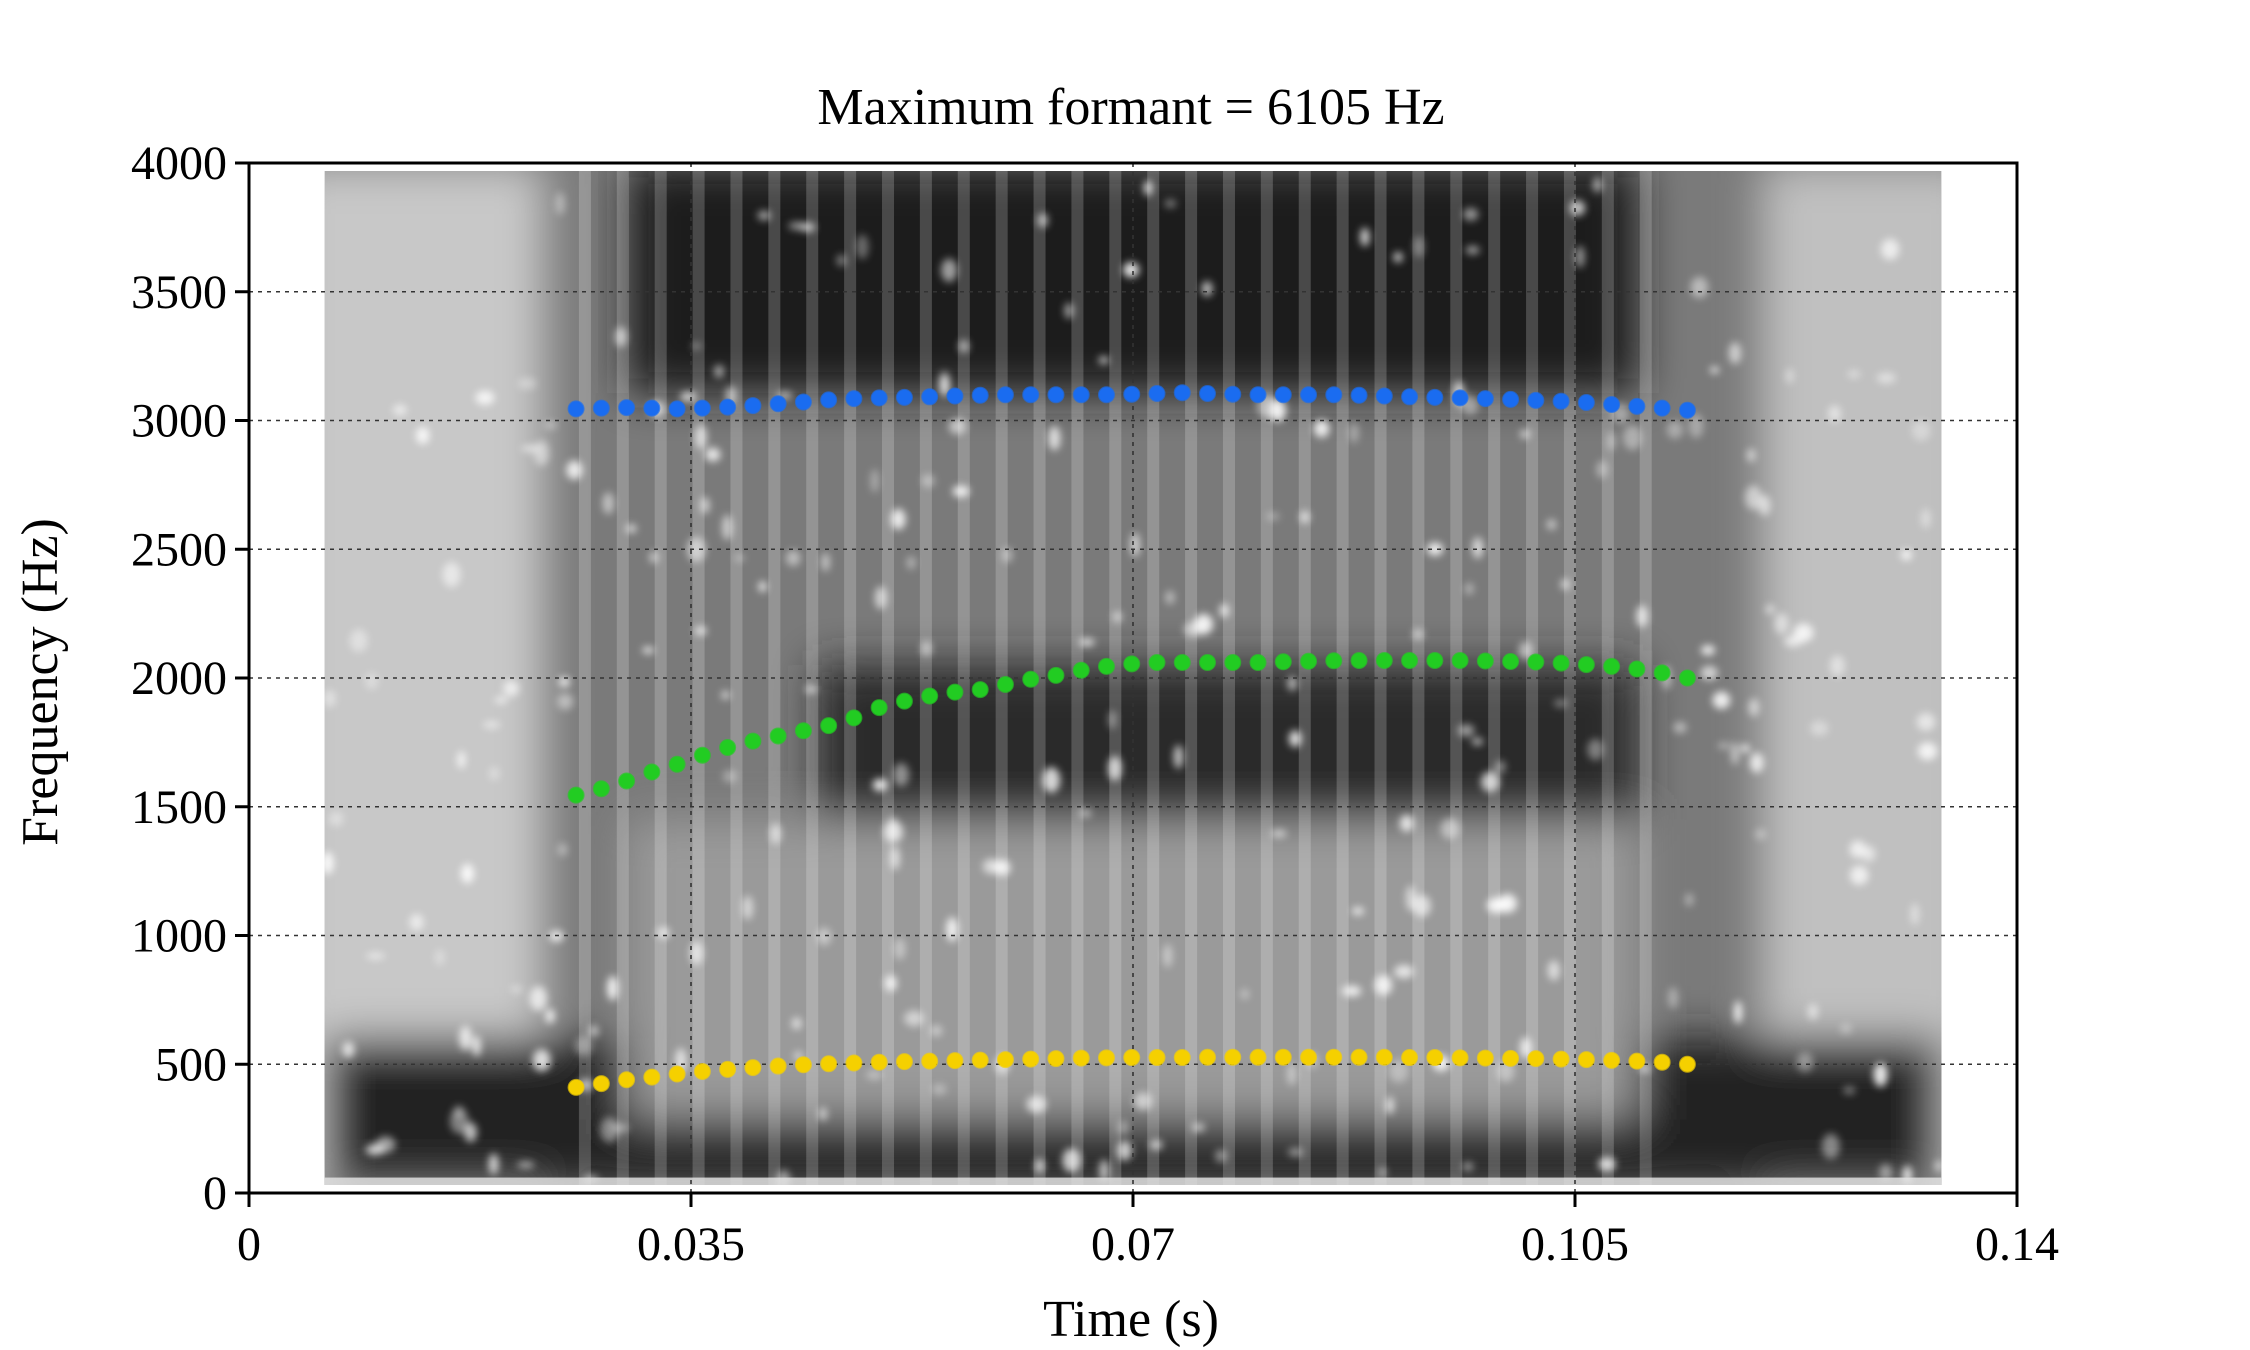  Describe the element at coordinates (1130, 107) in the screenshot. I see `chart-title: Maximum formant = 6105 Hz` at that location.